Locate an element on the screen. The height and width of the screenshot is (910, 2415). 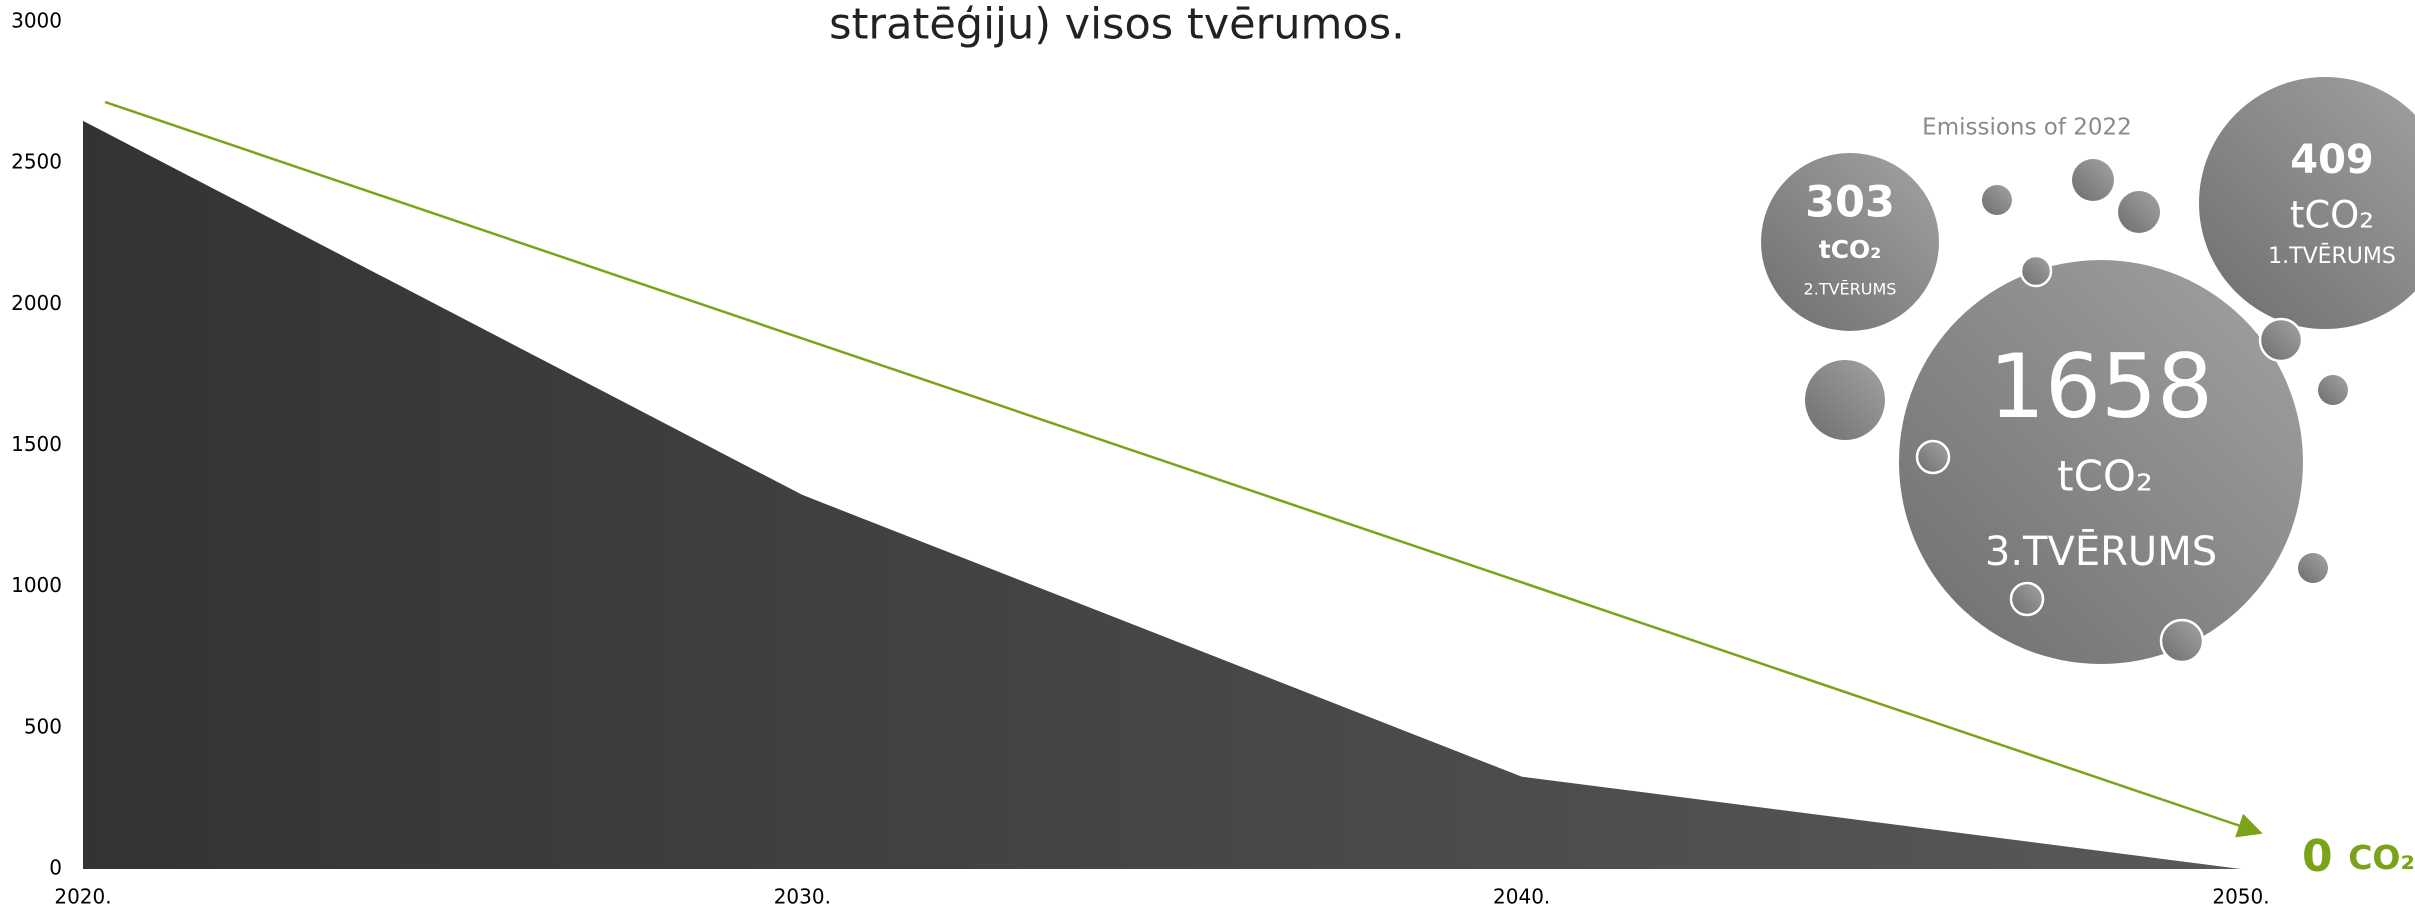
x-tick-label: 2020. is located at coordinates (82, 897).